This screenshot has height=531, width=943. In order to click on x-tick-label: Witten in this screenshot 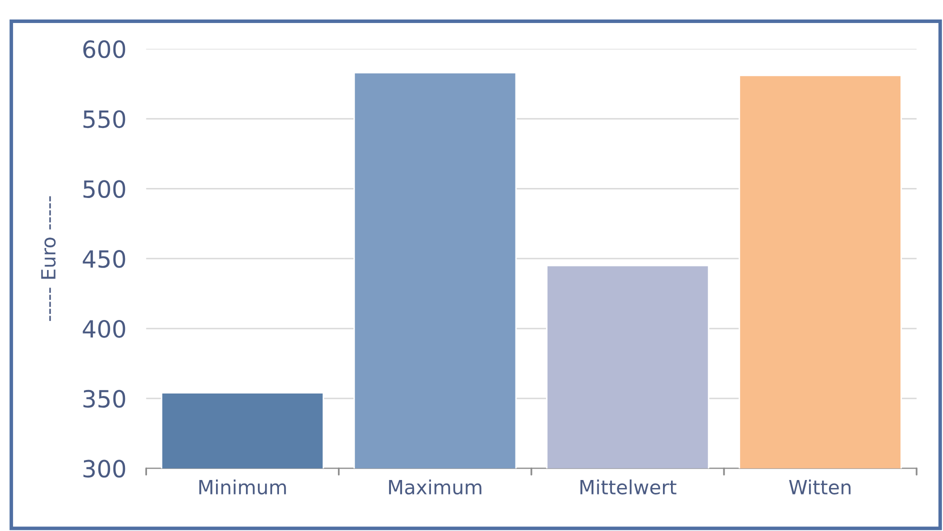, I will do `click(820, 487)`.